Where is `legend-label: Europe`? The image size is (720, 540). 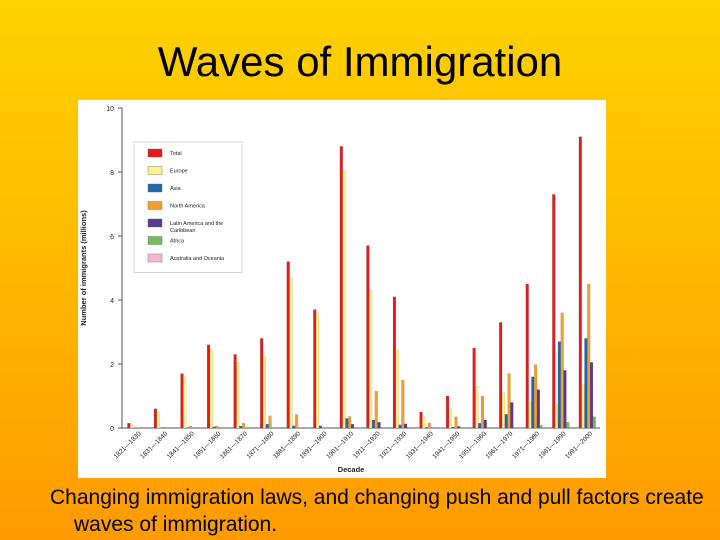
legend-label: Europe is located at coordinates (179, 172).